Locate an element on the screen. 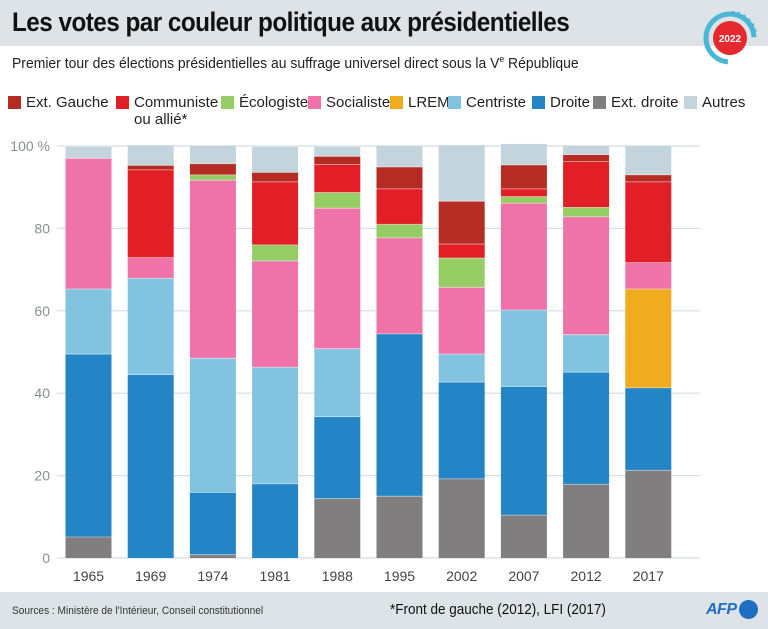  y-tick-label: 100 % is located at coordinates (30, 146).